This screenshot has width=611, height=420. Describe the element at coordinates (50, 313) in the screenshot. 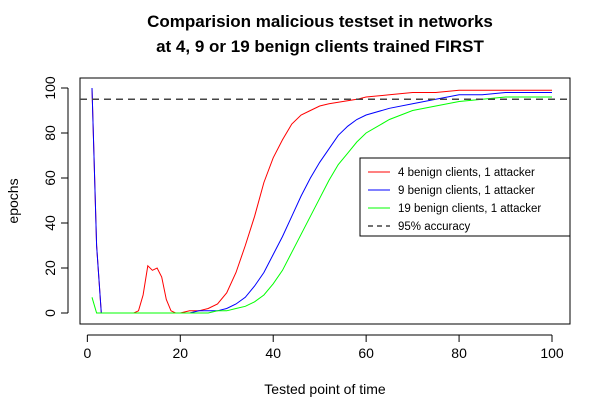

I see `y-tick-label: 0` at that location.